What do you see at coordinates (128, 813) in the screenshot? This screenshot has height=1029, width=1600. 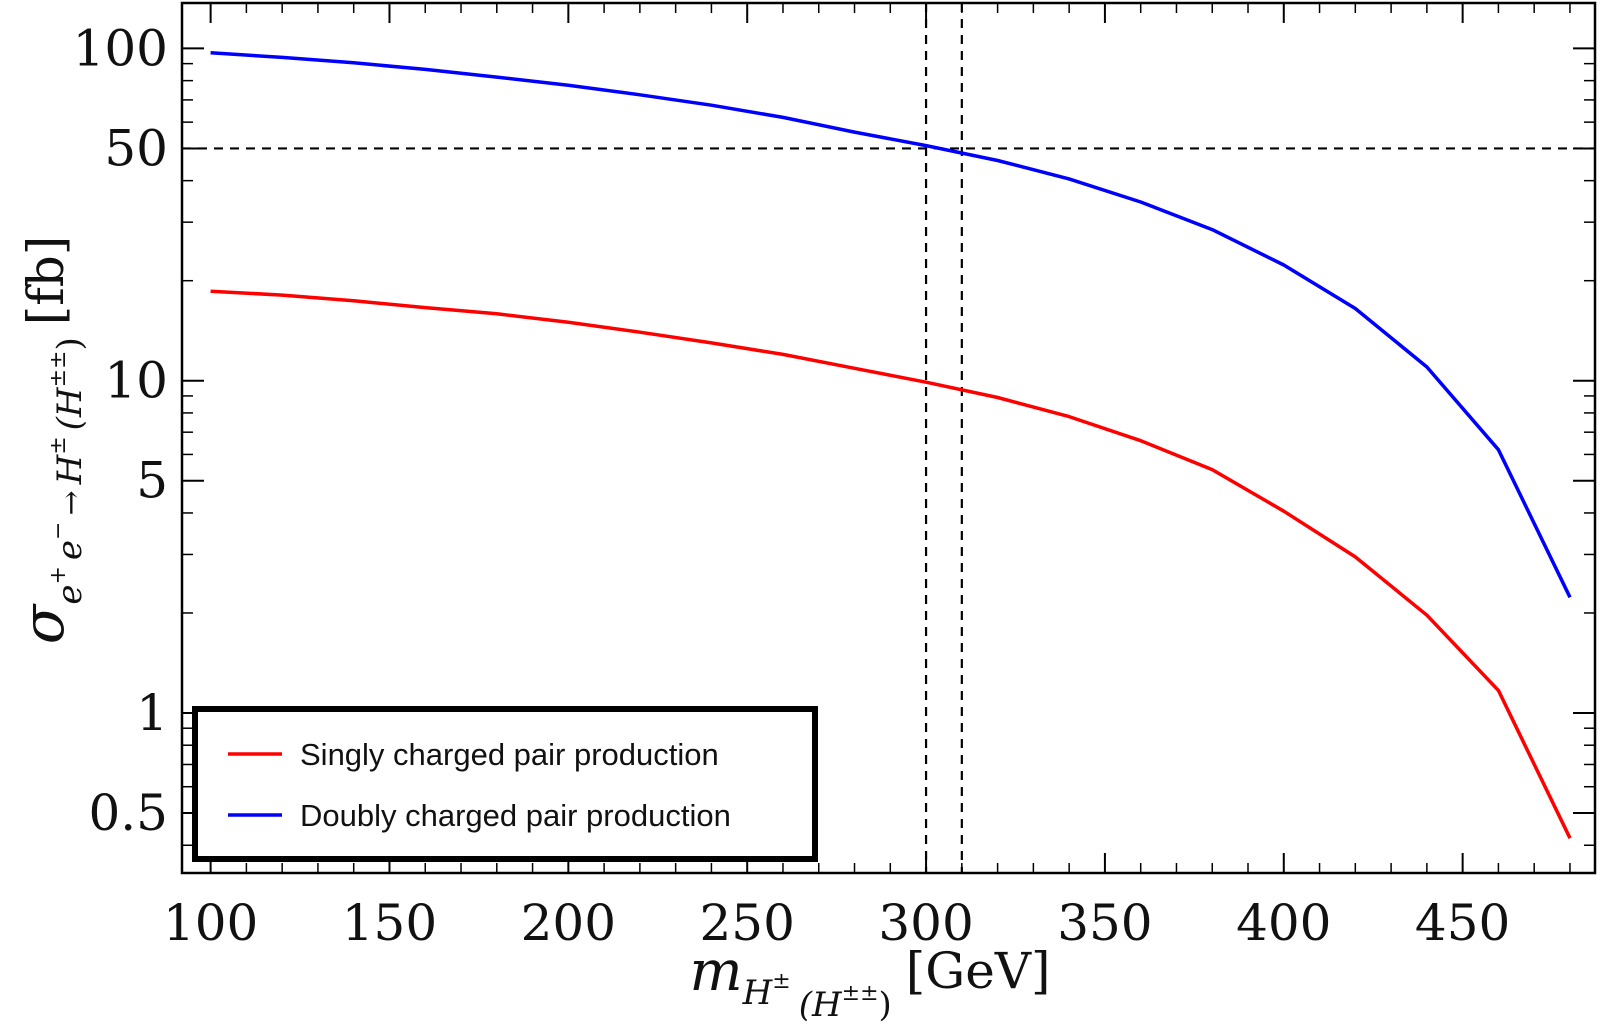 I see `y-tick-label: 0.5` at bounding box center [128, 813].